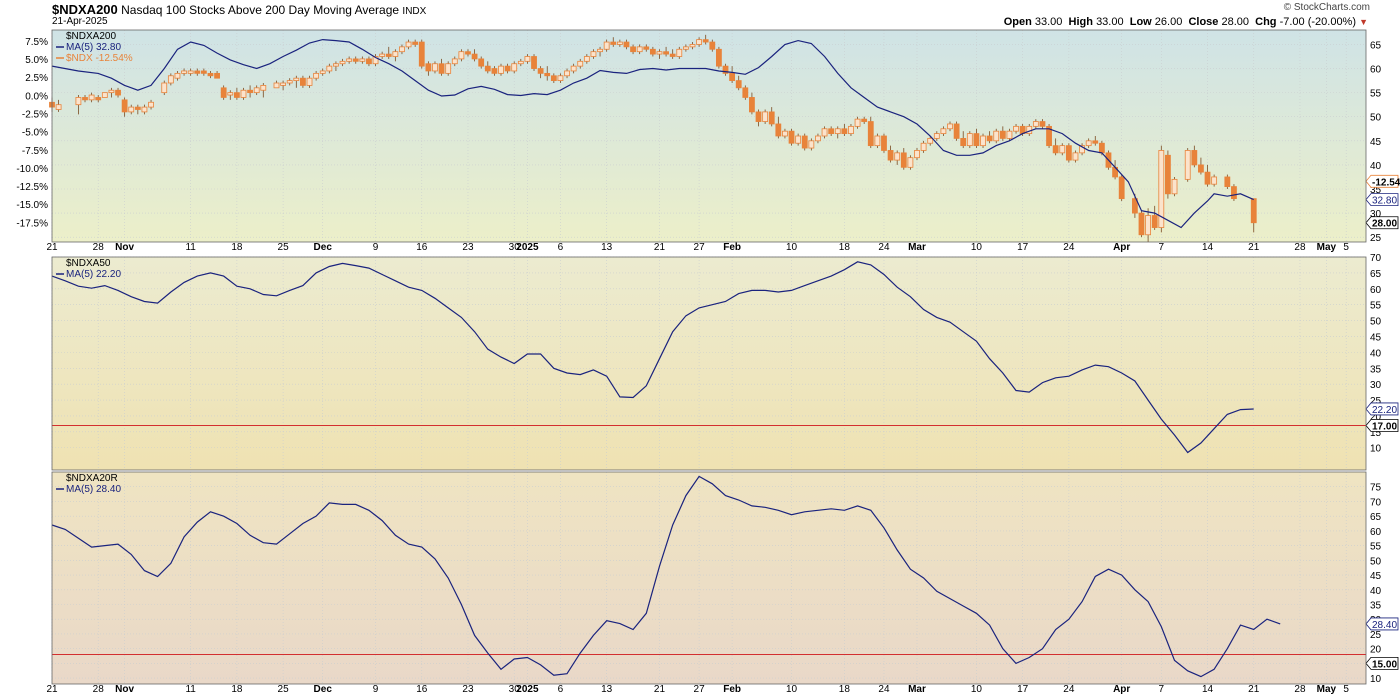 The height and width of the screenshot is (700, 1400). I want to click on x-axis-tick-label: 10, so click(792, 689).